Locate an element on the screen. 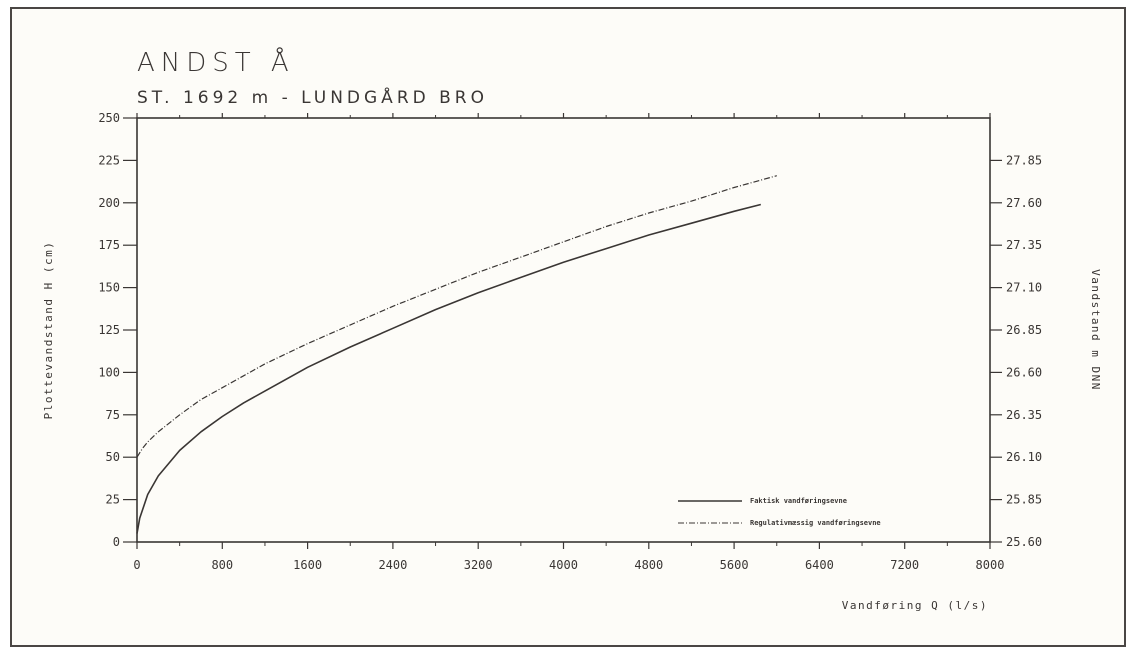 The image size is (1134, 652). x-tick-label: 6400 is located at coordinates (819, 565).